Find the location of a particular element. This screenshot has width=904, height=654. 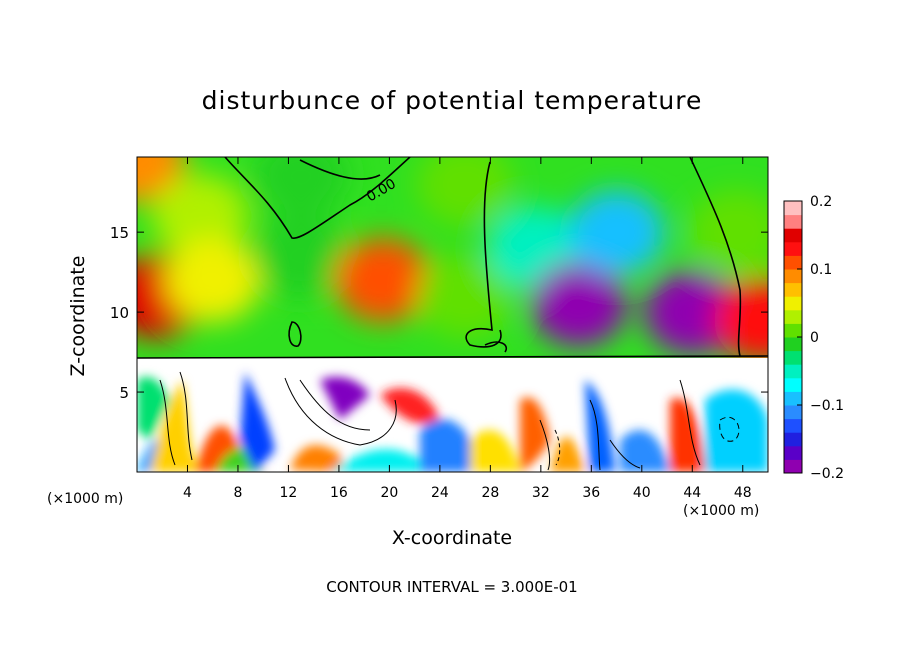

colorbar: 0.2 0.1 0 −0.1 −0.2 is located at coordinates (813, 338).